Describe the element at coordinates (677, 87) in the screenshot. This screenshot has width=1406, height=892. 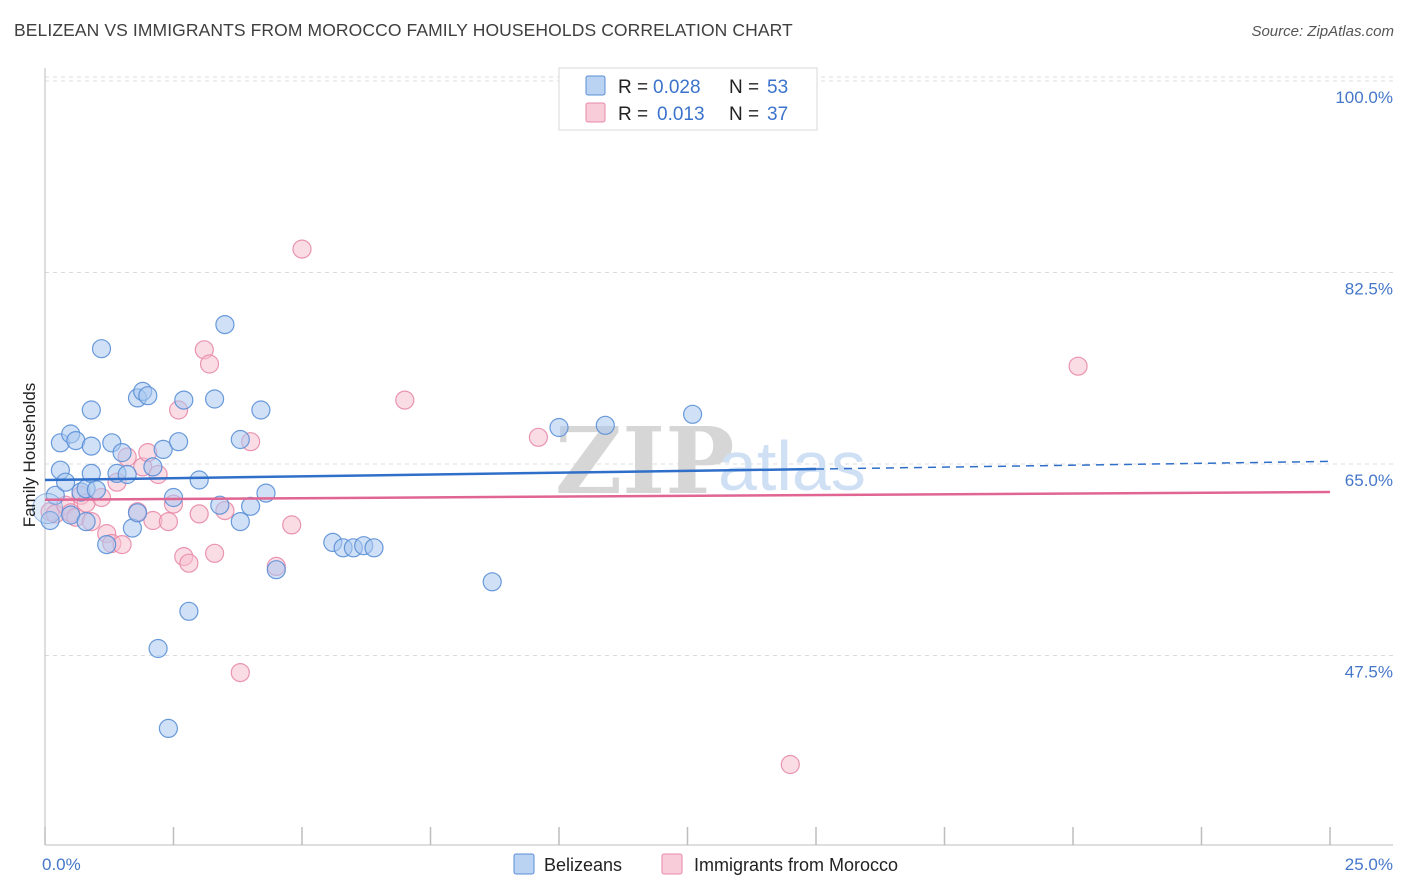
I see `legend-r-value-blue: 0.028` at that location.